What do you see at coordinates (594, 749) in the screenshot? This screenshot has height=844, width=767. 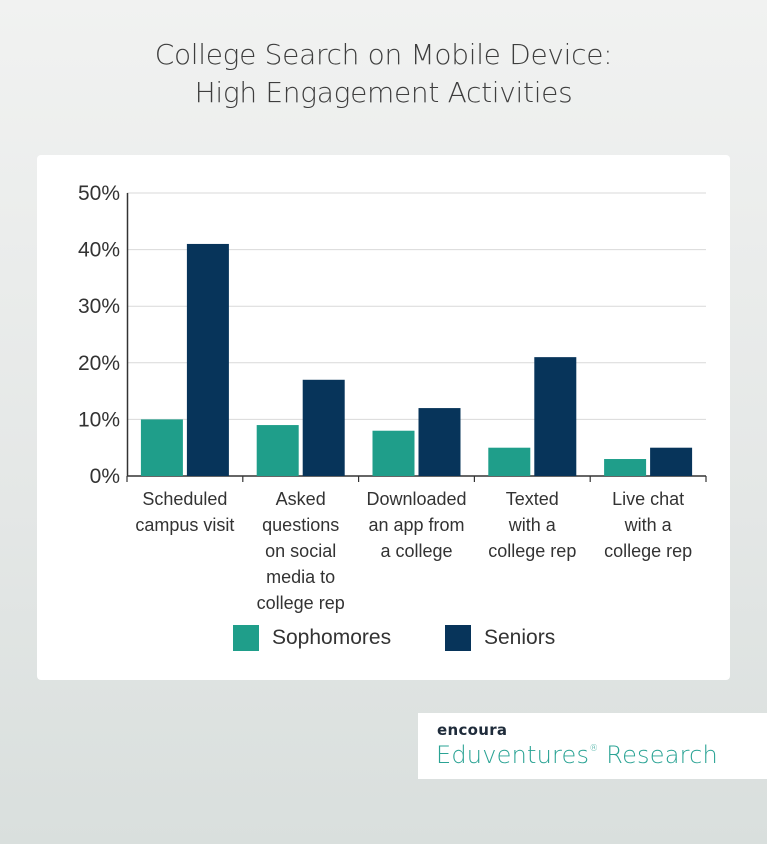 I see `brand-registered-mark: ®` at bounding box center [594, 749].